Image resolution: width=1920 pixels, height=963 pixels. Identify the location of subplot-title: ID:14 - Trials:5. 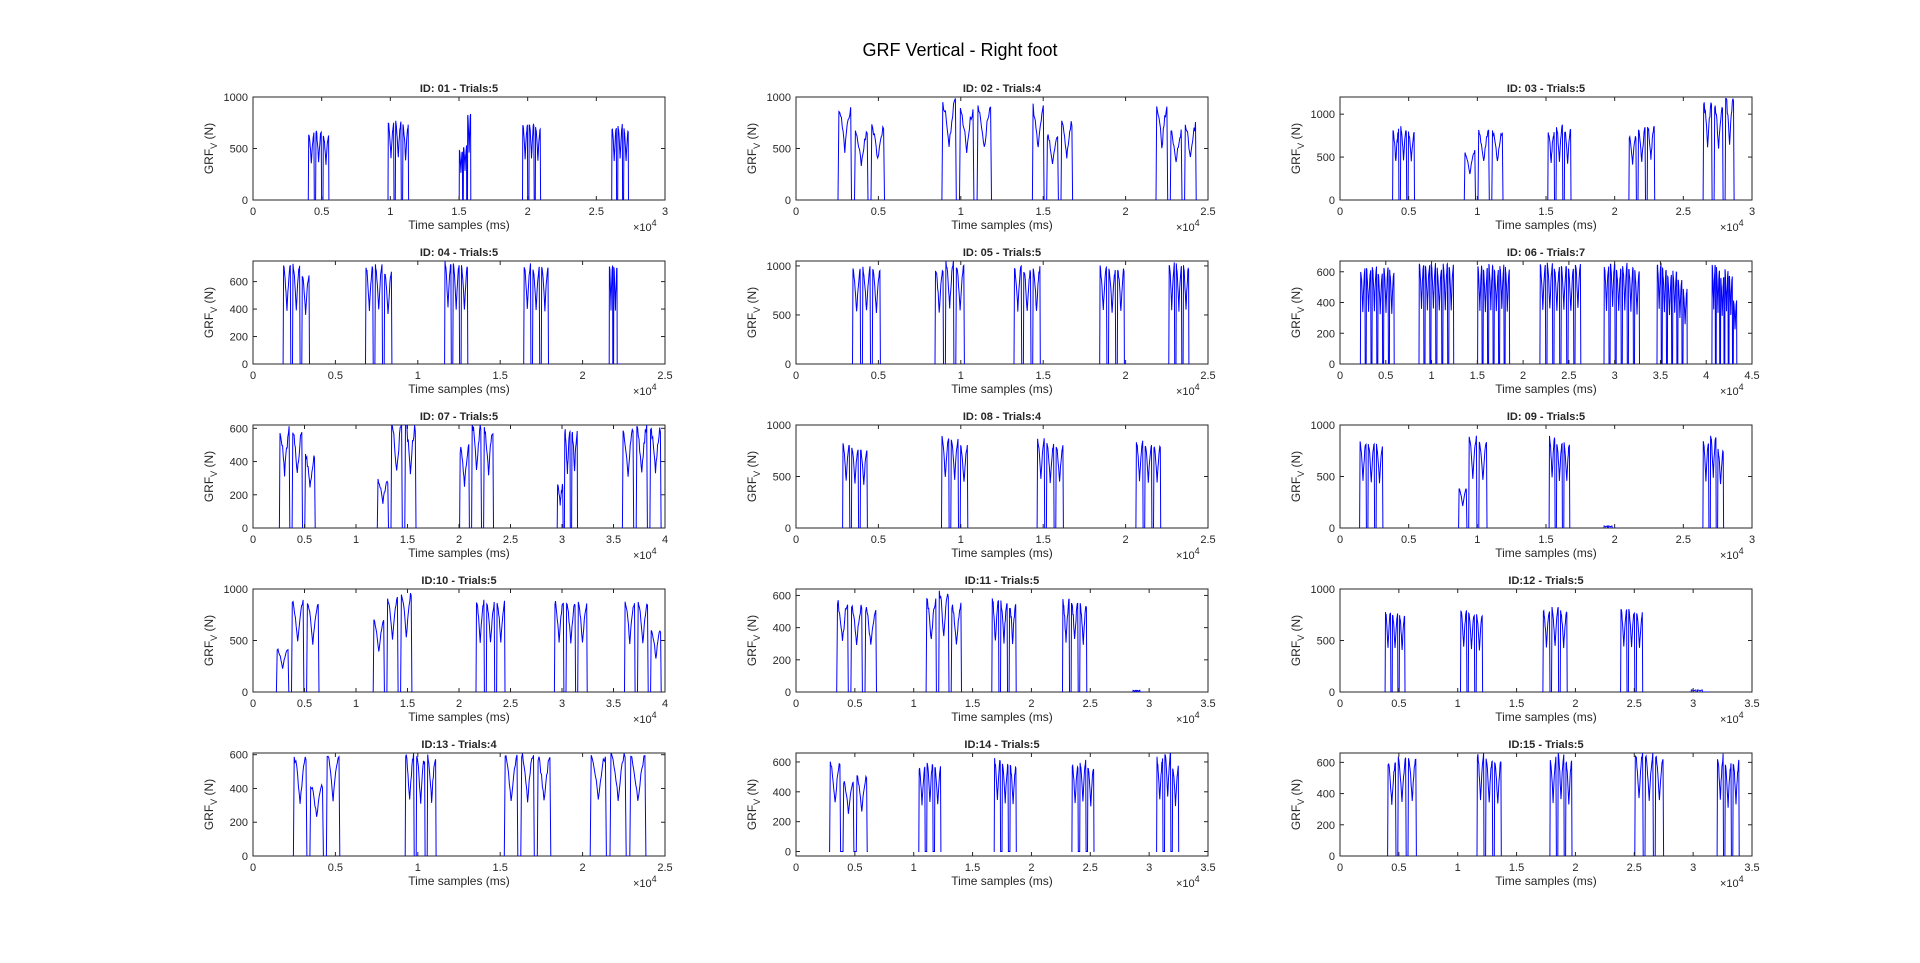
(1001, 745).